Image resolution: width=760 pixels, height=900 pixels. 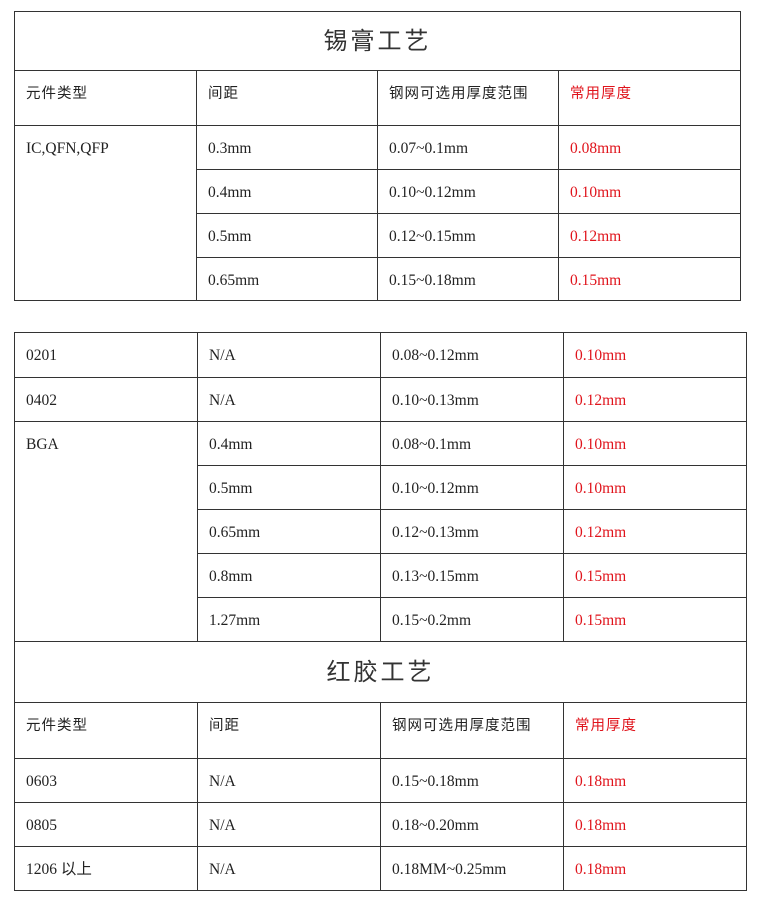 I want to click on component-type-cell: 1206 以上, so click(x=106, y=868).